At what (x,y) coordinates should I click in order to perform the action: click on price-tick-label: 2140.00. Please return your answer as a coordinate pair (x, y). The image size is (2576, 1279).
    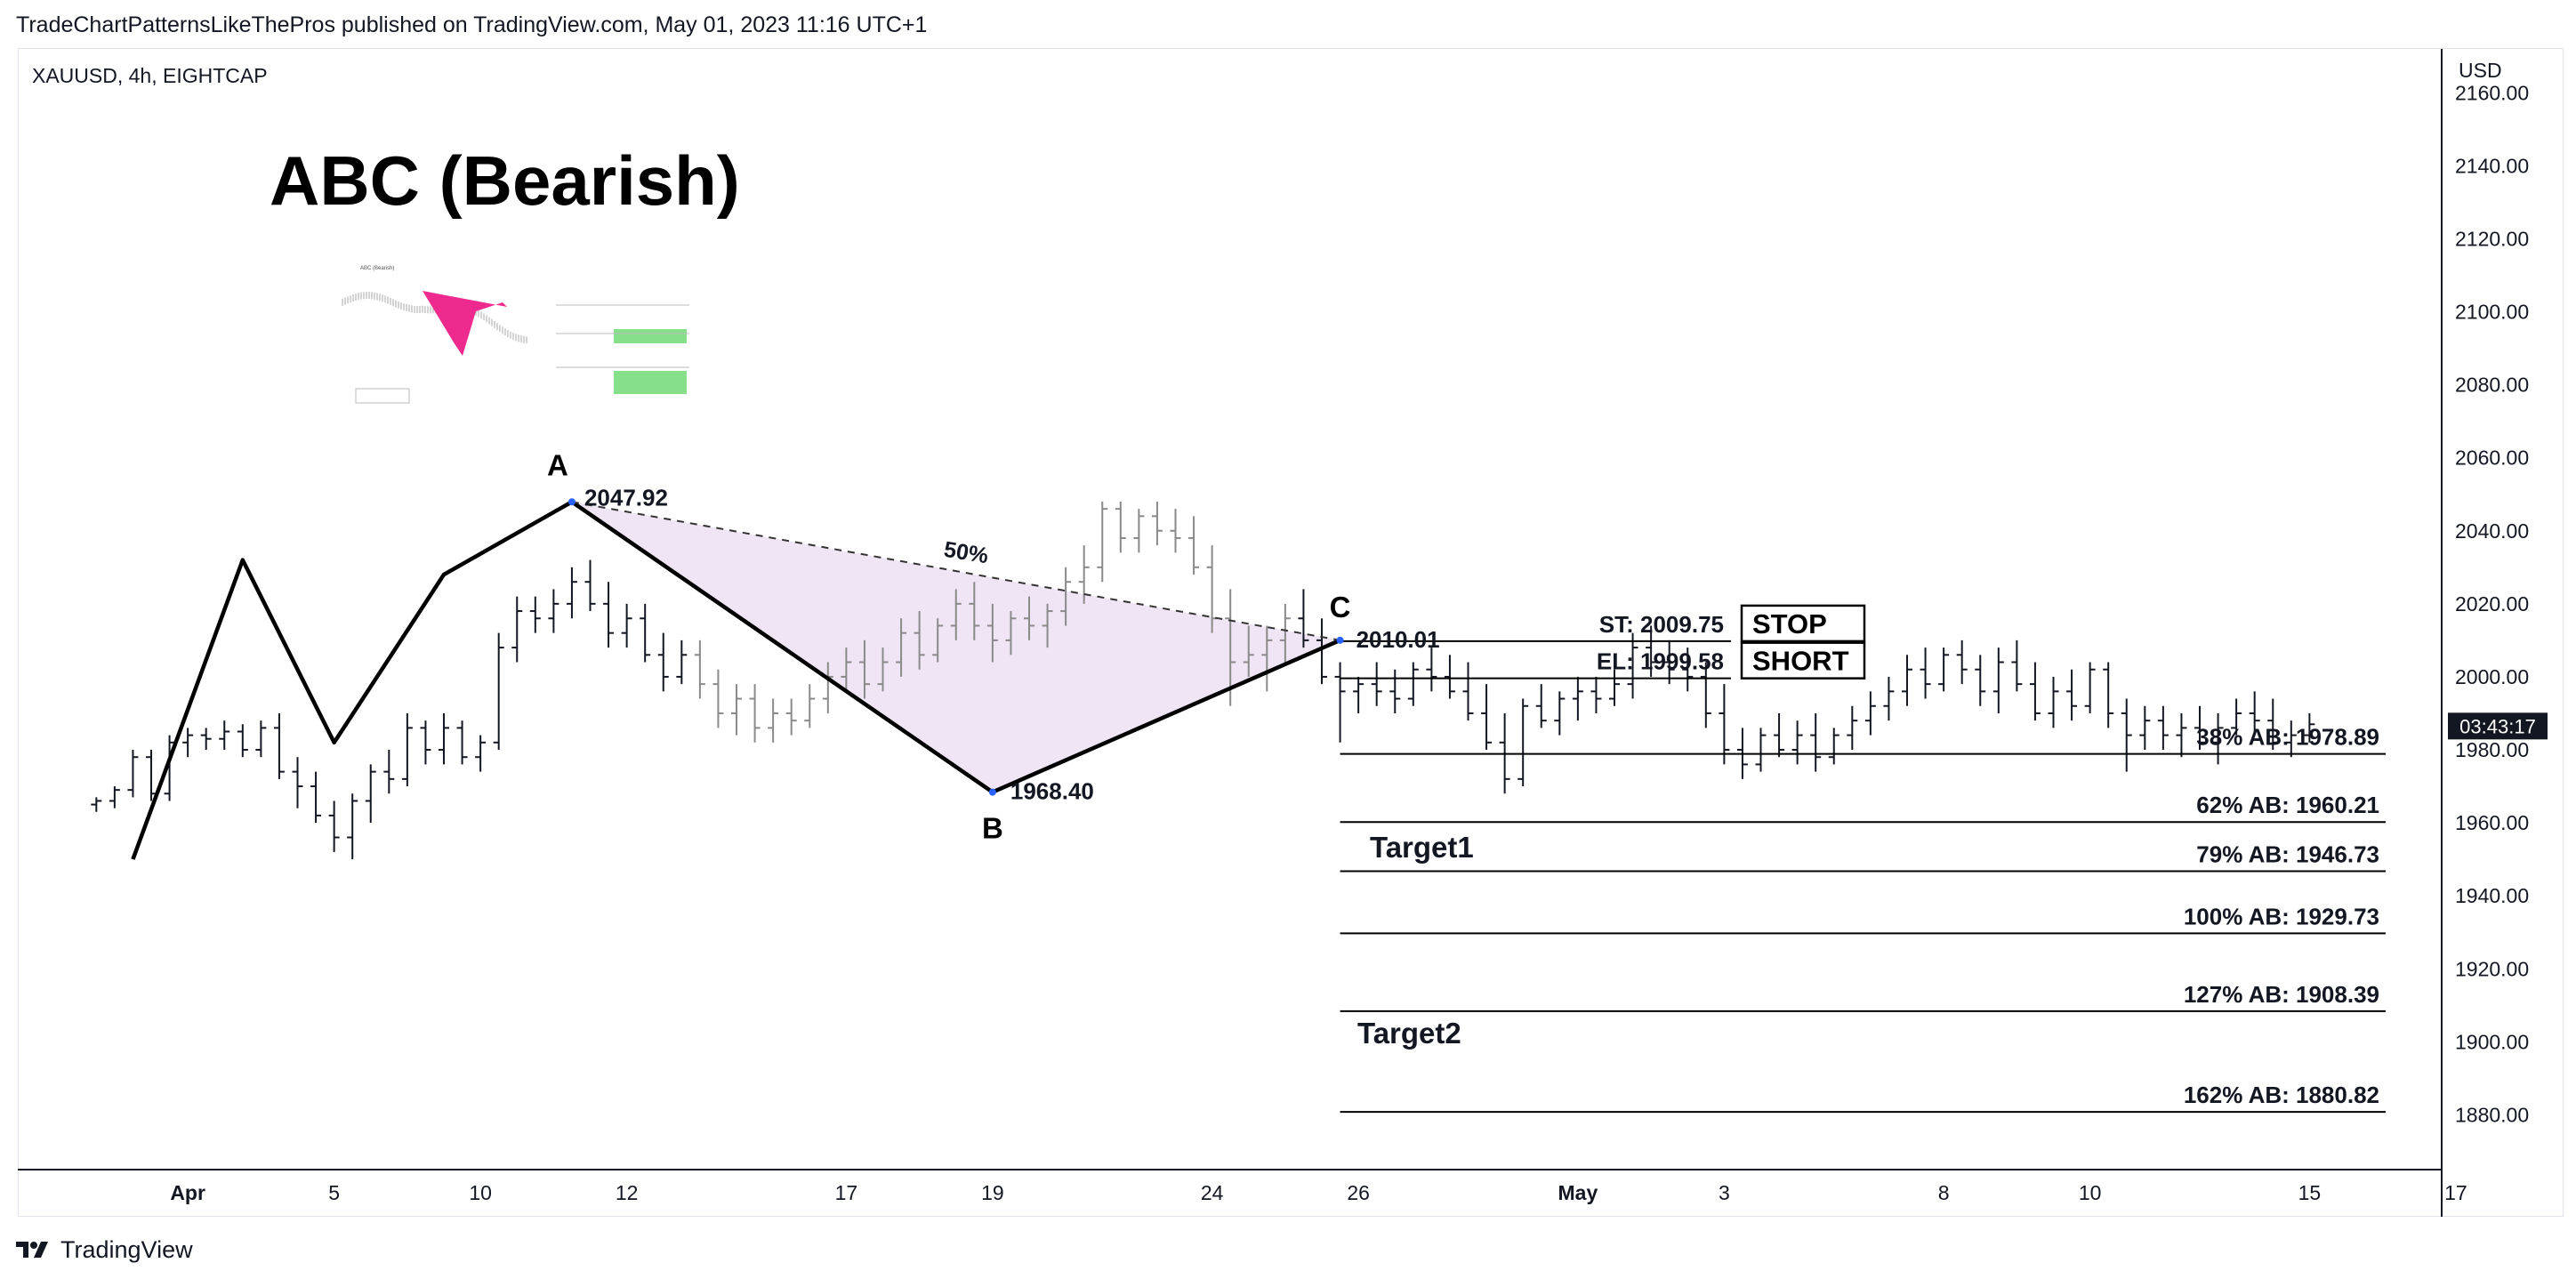
    Looking at the image, I should click on (2492, 165).